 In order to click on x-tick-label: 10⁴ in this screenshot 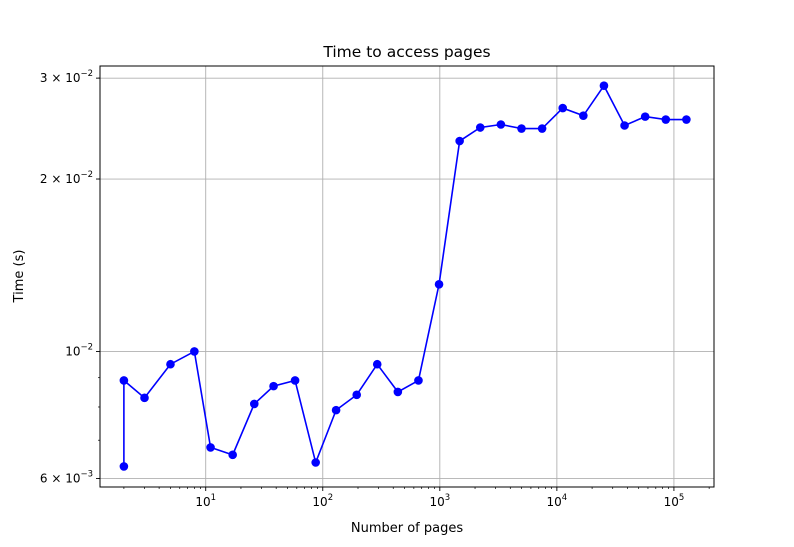, I will do `click(557, 501)`.